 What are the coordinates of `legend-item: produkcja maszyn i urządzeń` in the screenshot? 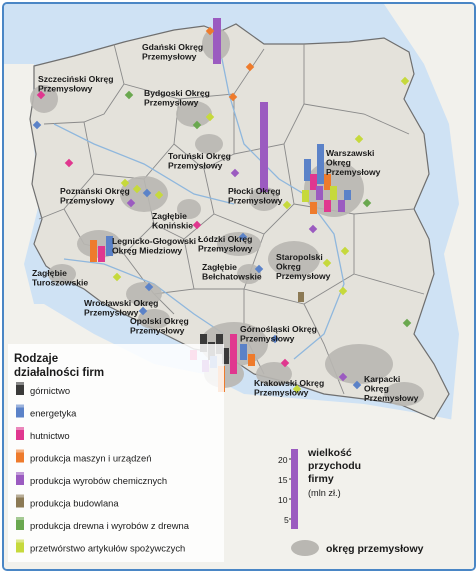 It's located at (83, 456).